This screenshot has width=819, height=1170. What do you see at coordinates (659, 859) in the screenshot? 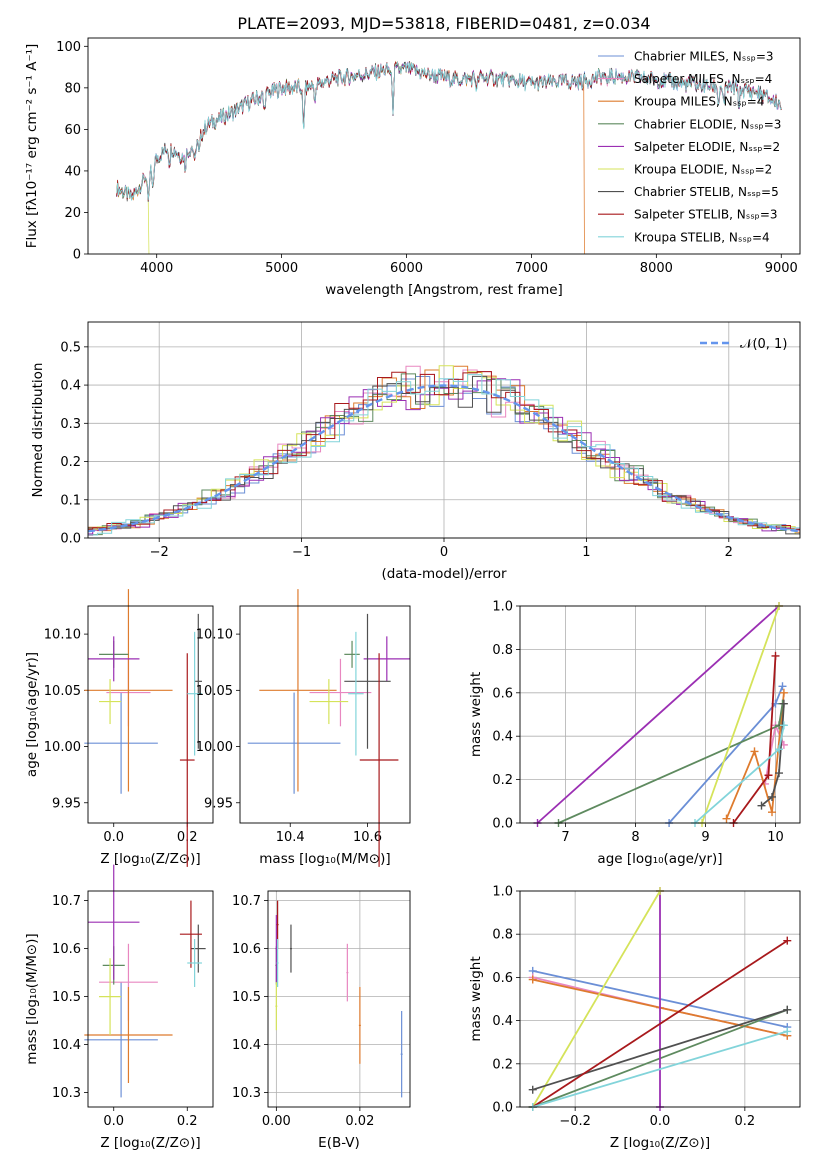
I see `x-axis-label: age [log₁₀(age/yr)]` at bounding box center [659, 859].